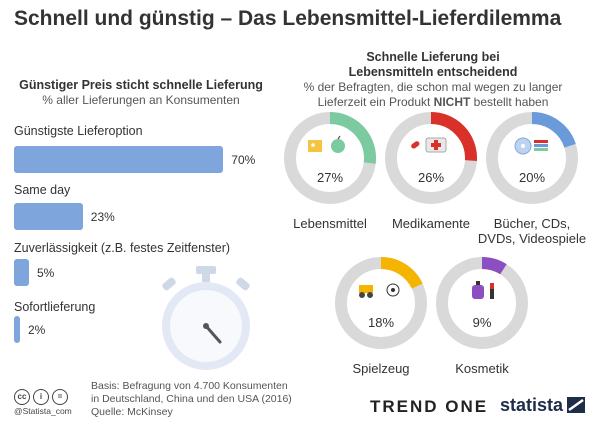  Describe the element at coordinates (531, 146) in the screenshot. I see `media-icon` at that location.